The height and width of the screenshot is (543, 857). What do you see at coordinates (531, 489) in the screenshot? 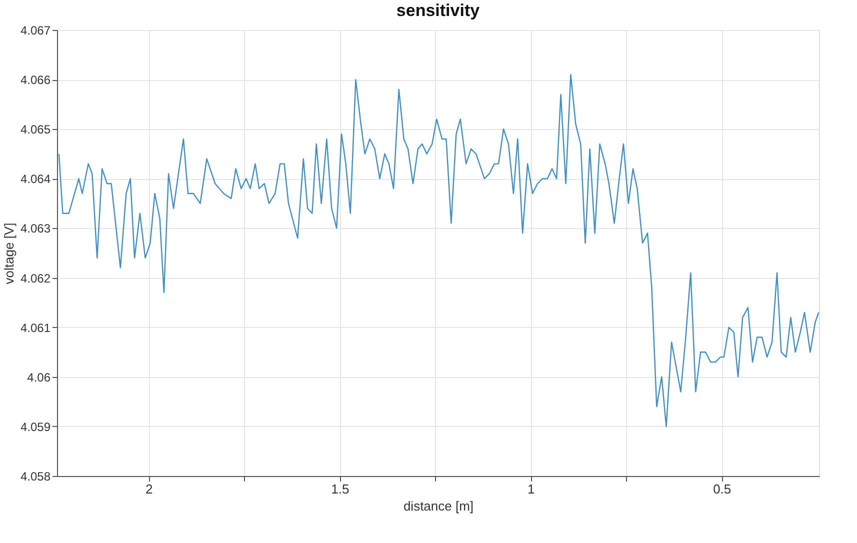
I see `x-tick-label: 1` at bounding box center [531, 489].